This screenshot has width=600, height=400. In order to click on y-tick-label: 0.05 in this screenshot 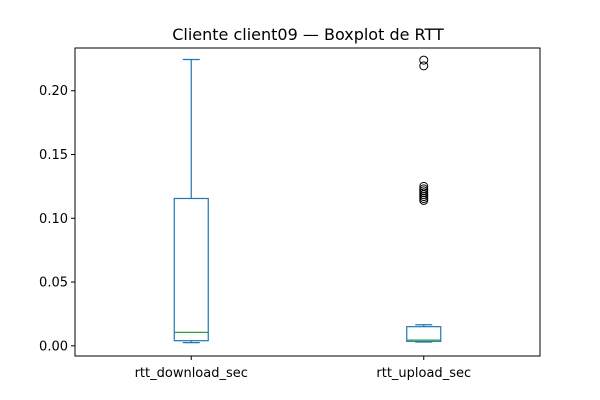, I will do `click(53, 283)`.